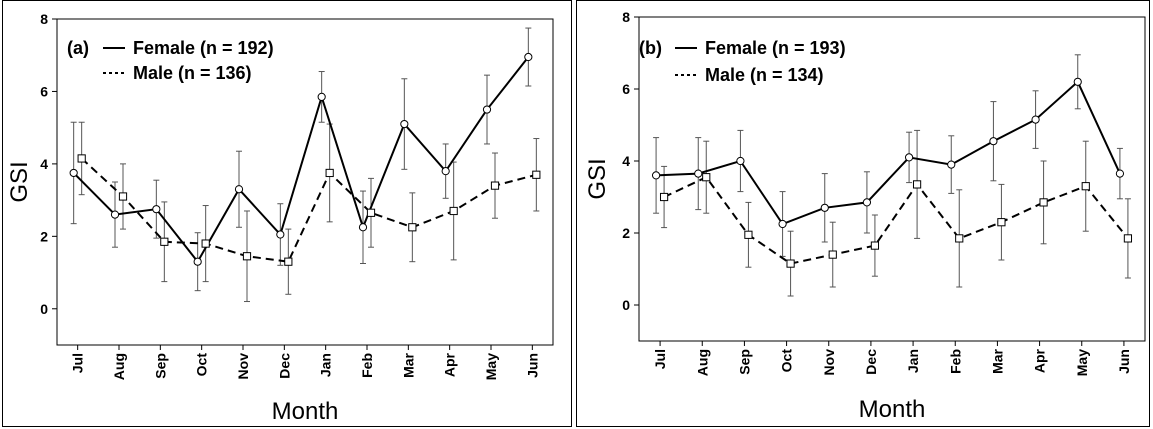  Describe the element at coordinates (650, 48) in the screenshot. I see `chart-b-panel-label: (b)` at that location.